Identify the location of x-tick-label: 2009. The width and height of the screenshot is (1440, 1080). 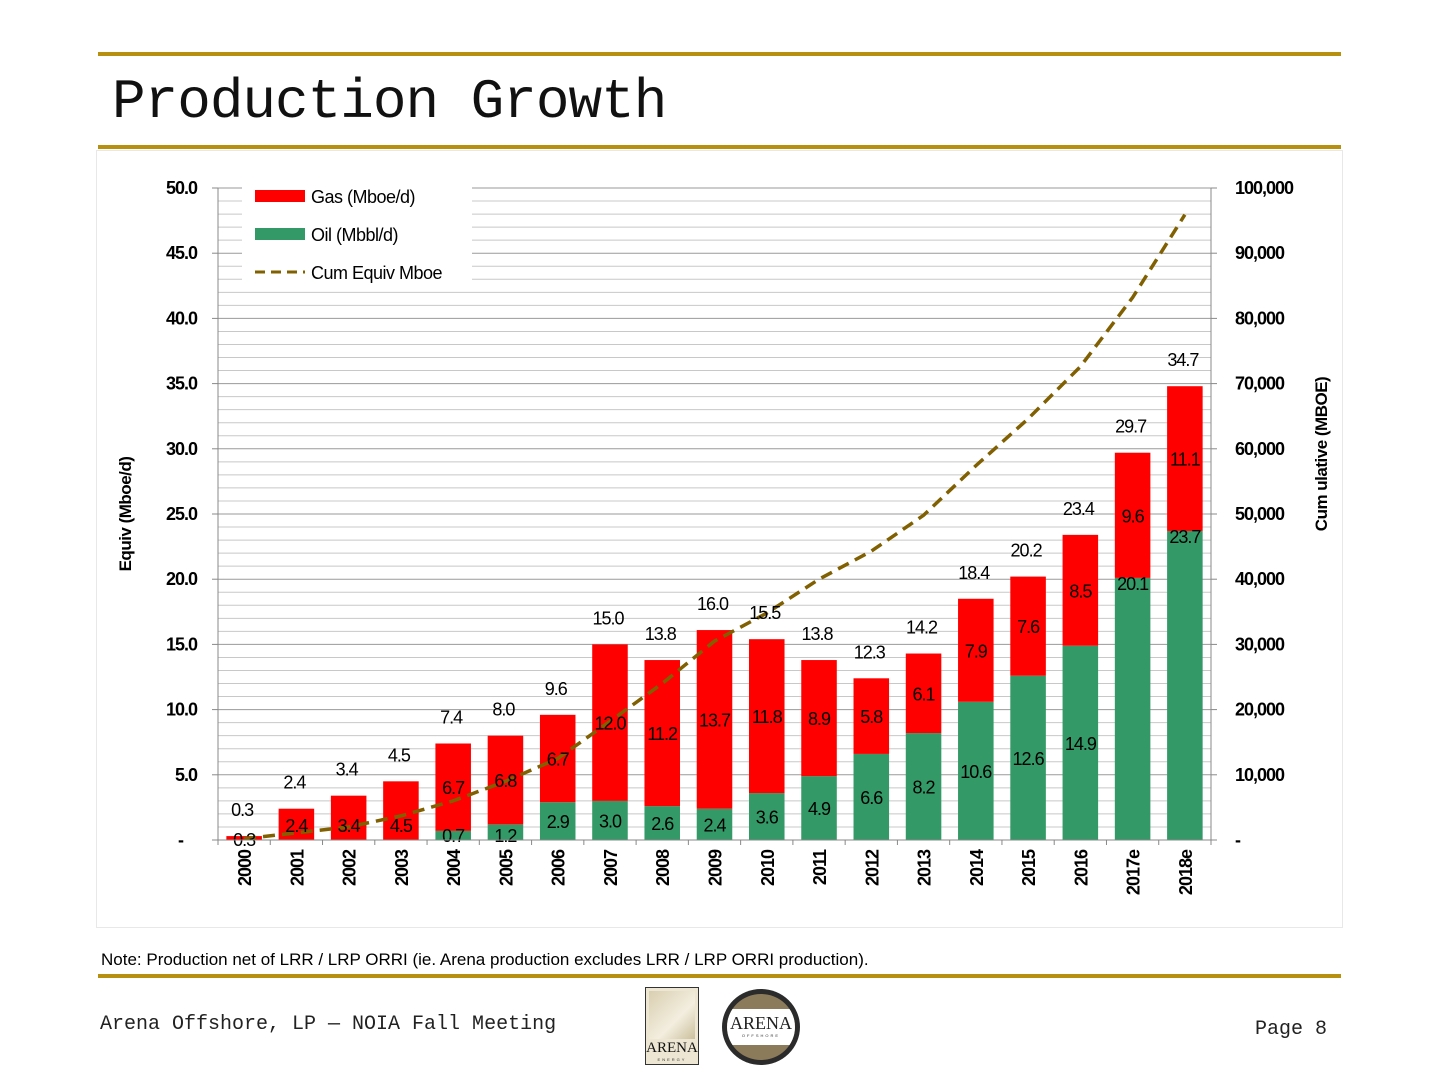
(716, 867).